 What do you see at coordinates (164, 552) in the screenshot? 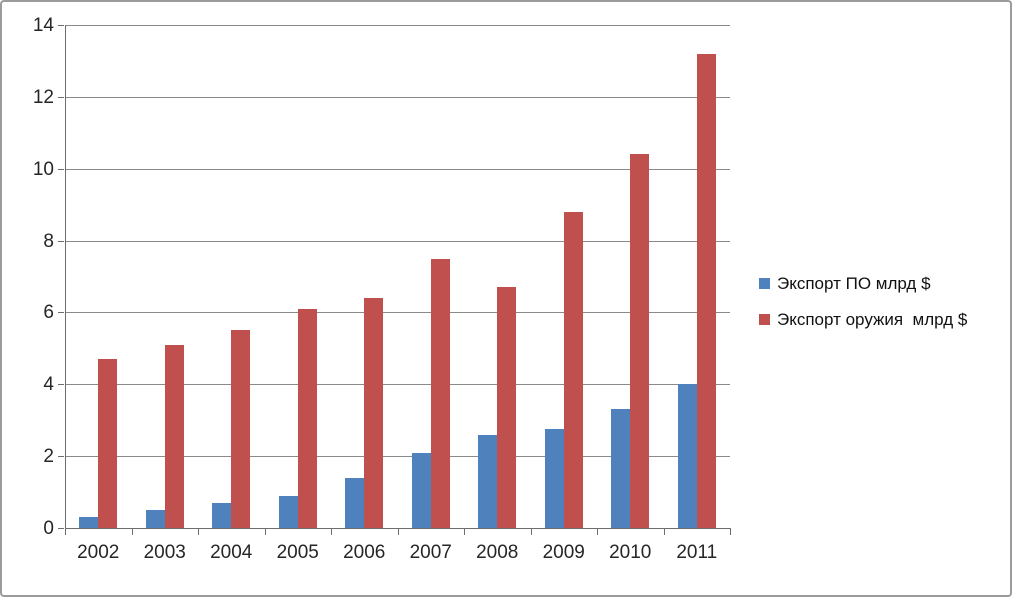
I see `x-tick-label: 2003` at bounding box center [164, 552].